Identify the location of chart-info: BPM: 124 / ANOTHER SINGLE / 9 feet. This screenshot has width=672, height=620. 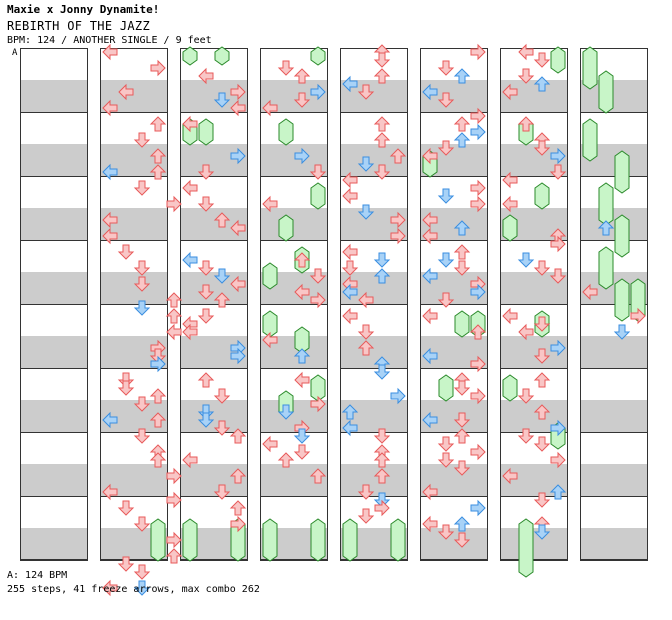
(109, 40).